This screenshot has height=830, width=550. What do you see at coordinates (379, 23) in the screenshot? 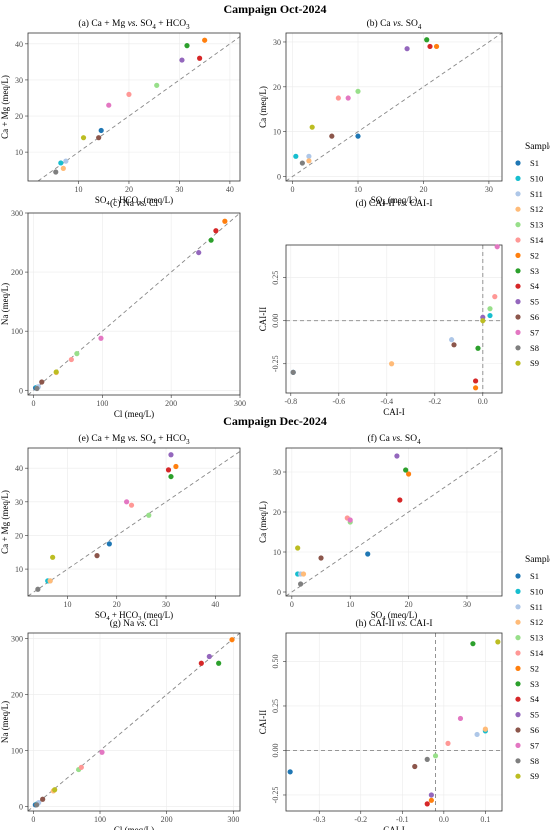
I see `title-part: (b) Ca` at bounding box center [379, 23].